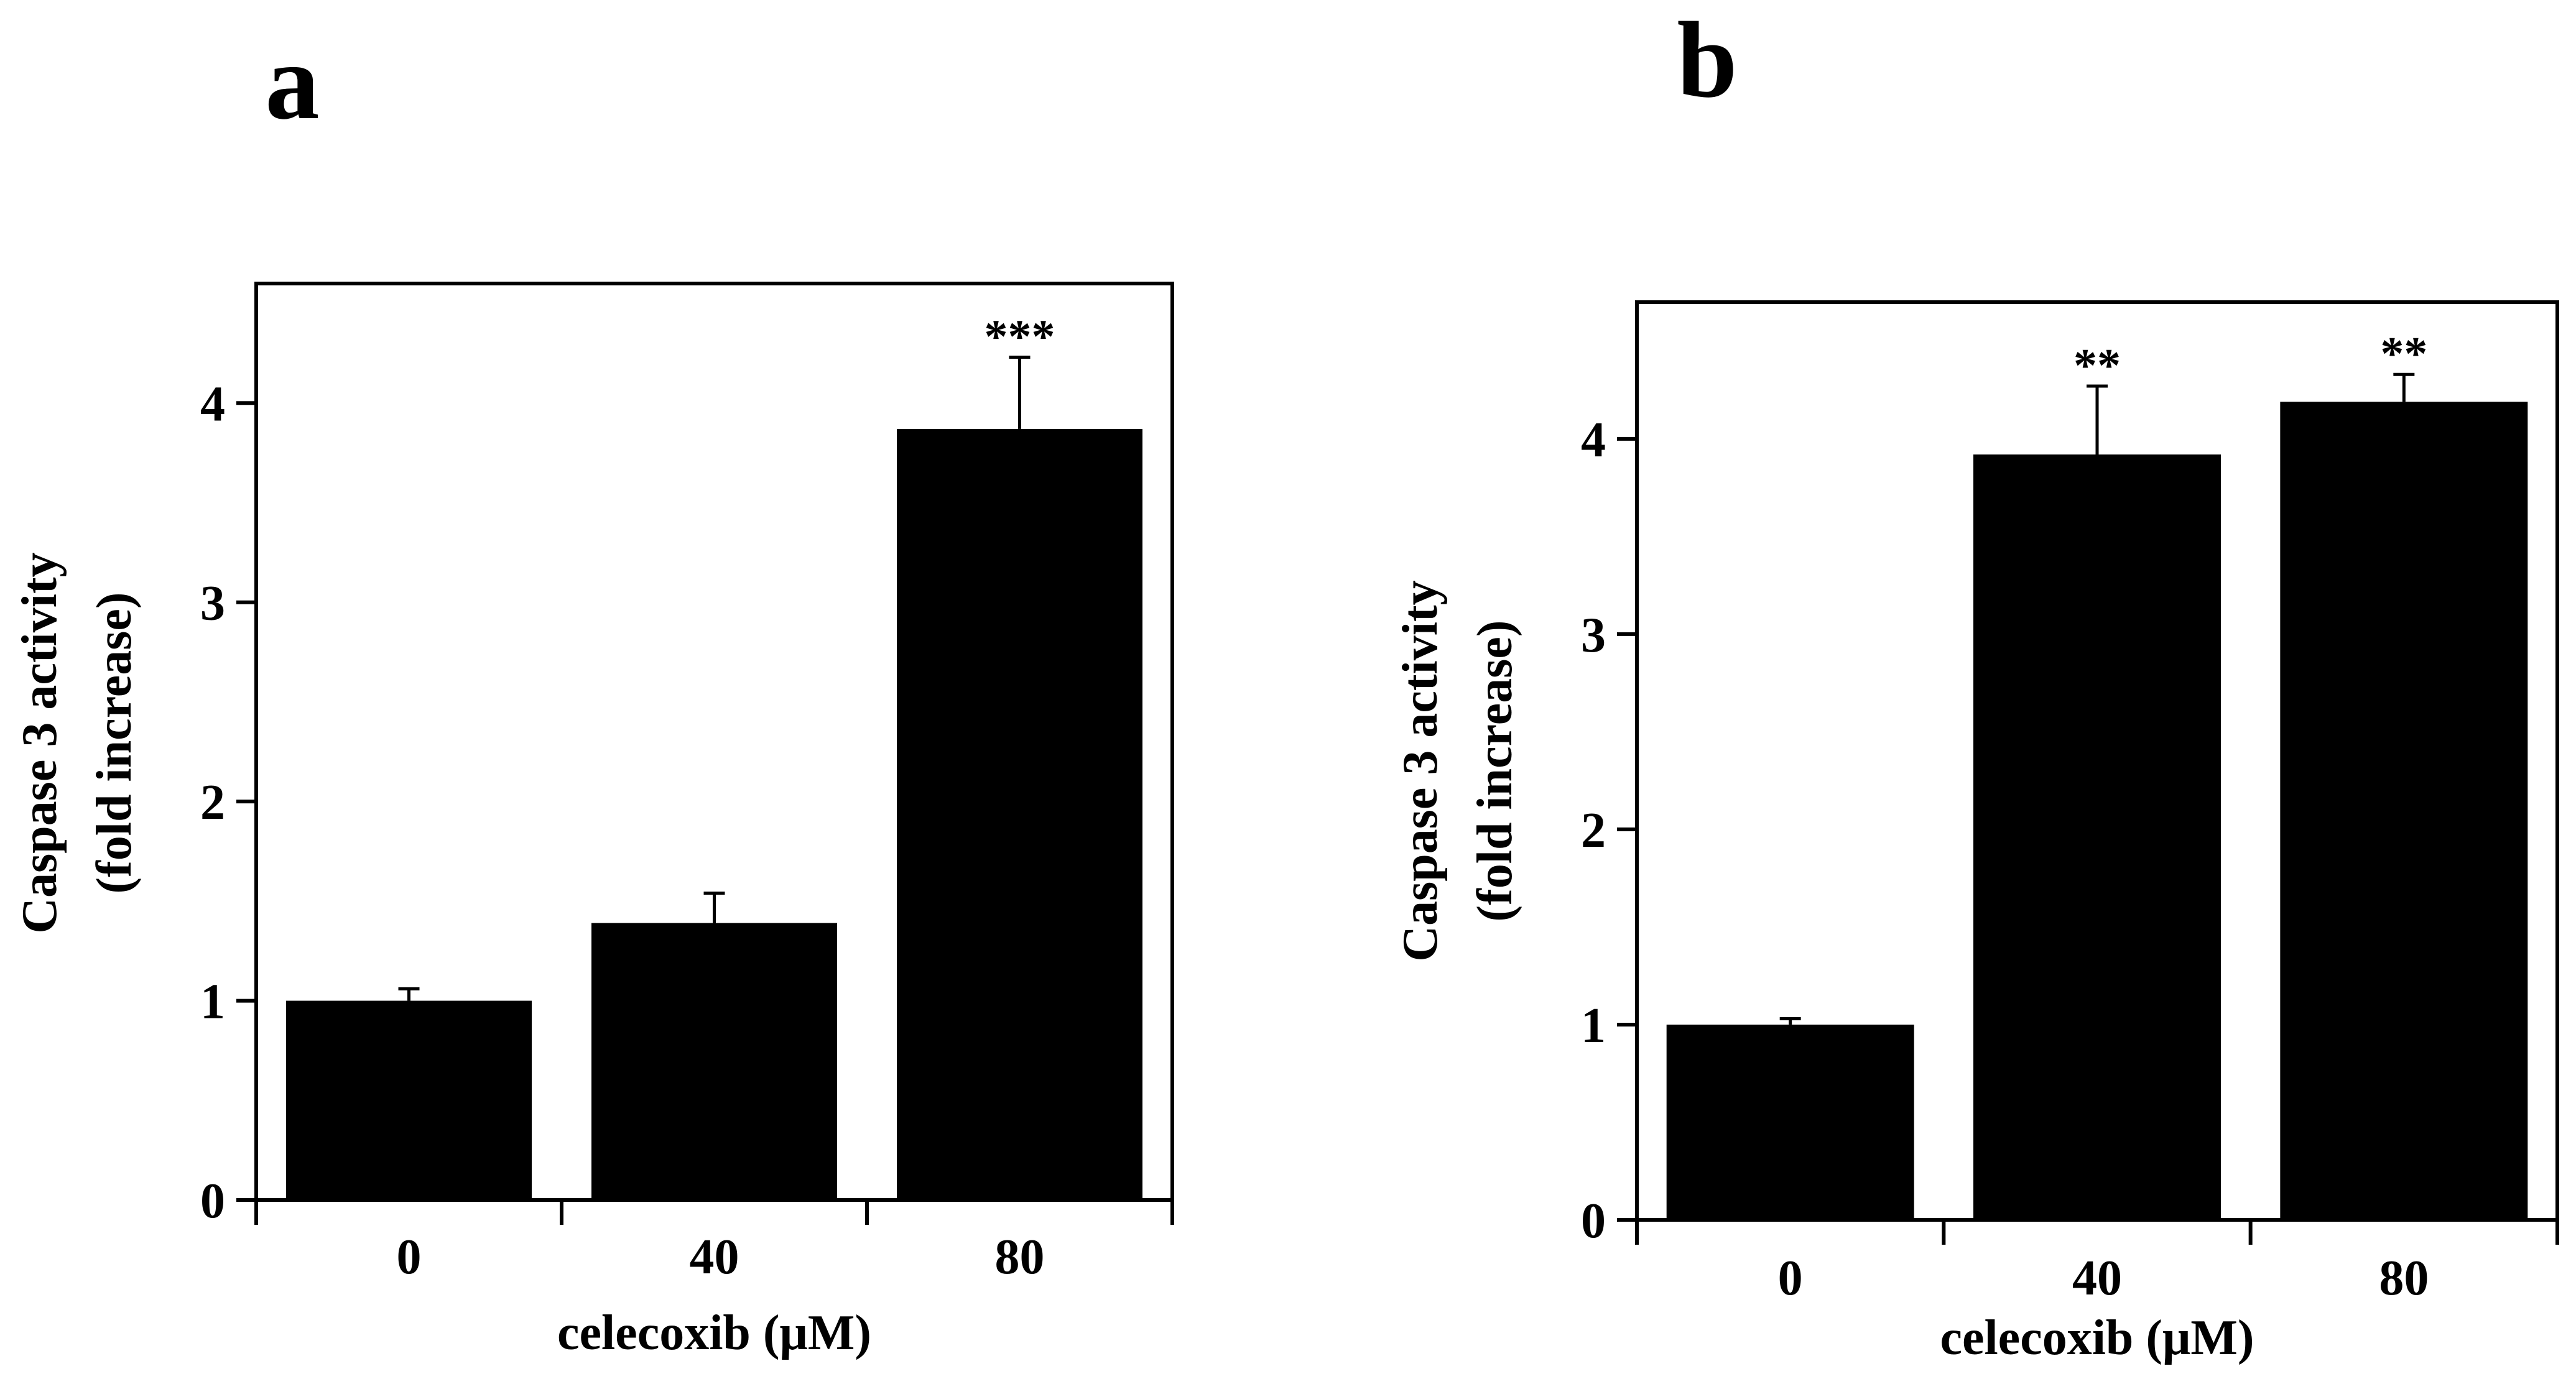  What do you see at coordinates (1707, 60) in the screenshot?
I see `panel-label-b: b` at bounding box center [1707, 60].